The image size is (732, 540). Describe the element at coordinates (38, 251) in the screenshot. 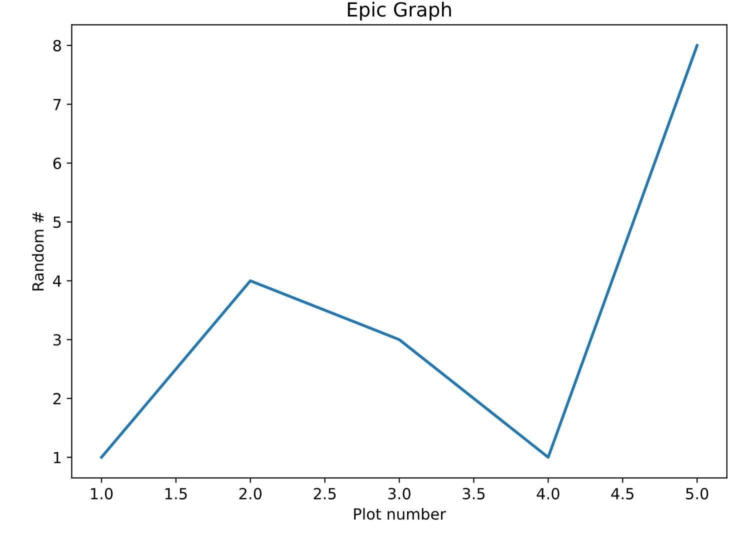

I see `y-axis-title: Random #` at that location.